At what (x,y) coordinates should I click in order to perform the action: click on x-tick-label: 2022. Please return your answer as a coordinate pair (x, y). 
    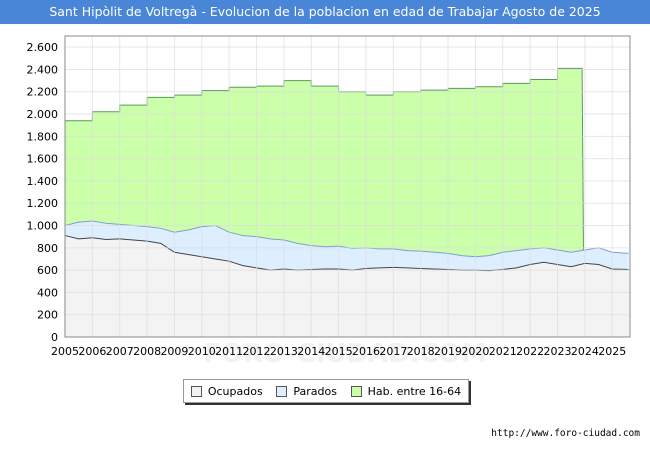
    Looking at the image, I should click on (530, 351).